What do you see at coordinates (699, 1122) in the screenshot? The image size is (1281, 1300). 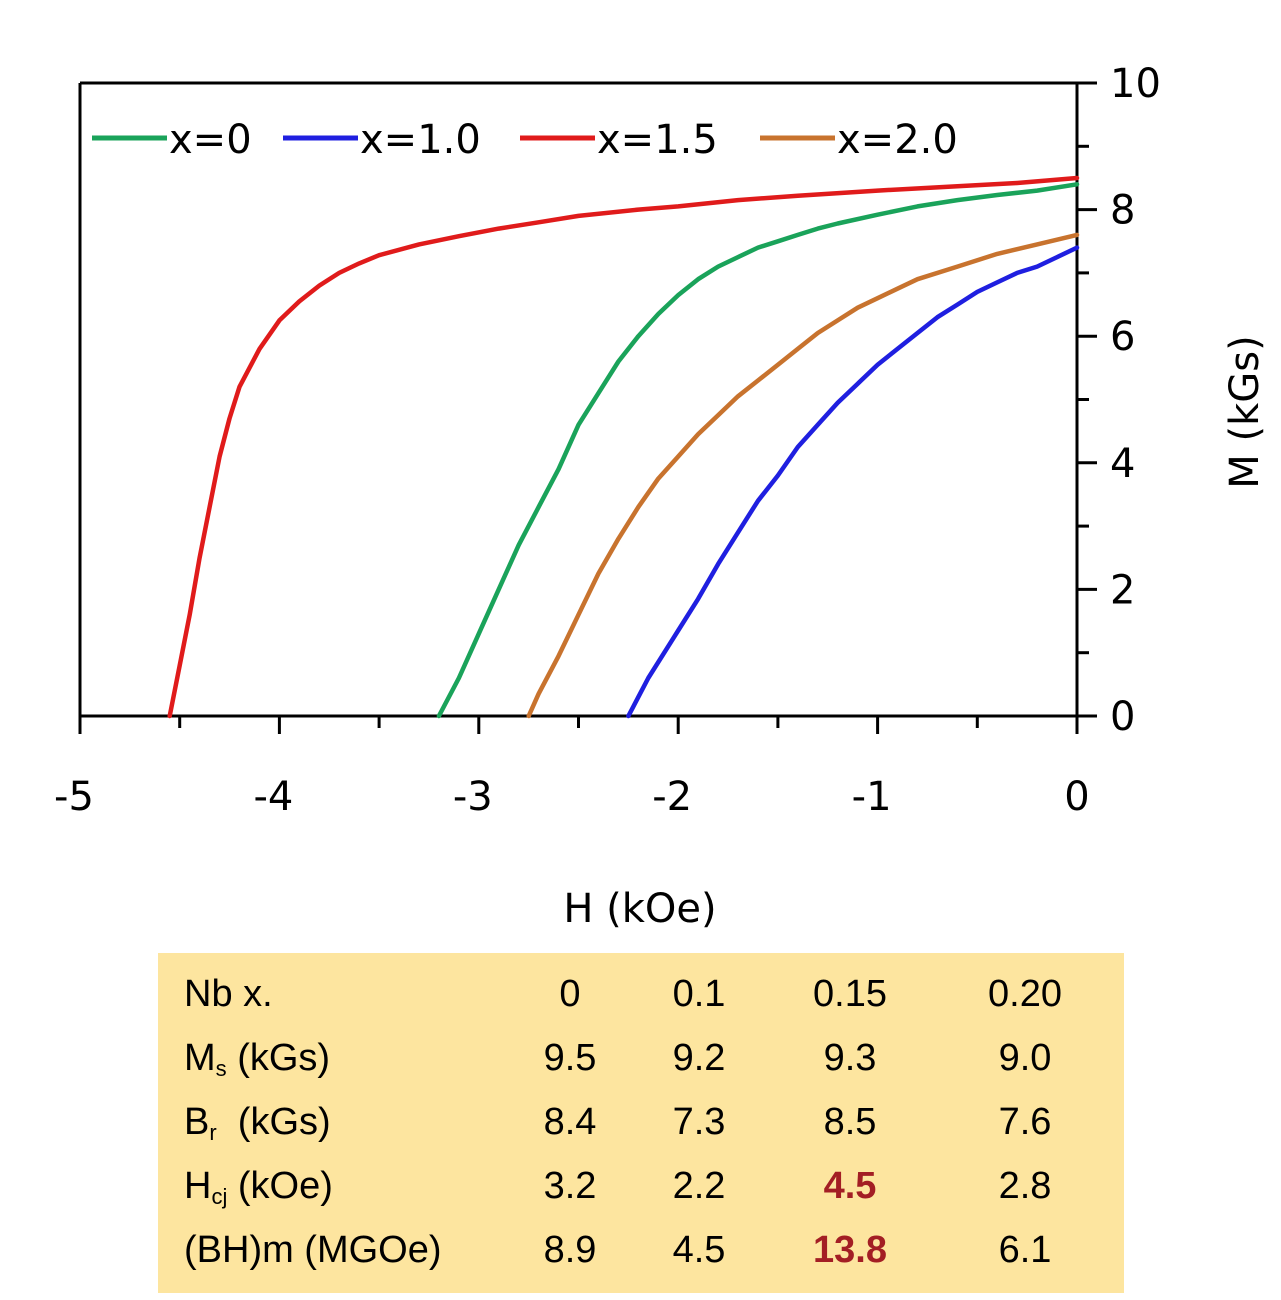 I see `table-cell: 7.3` at bounding box center [699, 1122].